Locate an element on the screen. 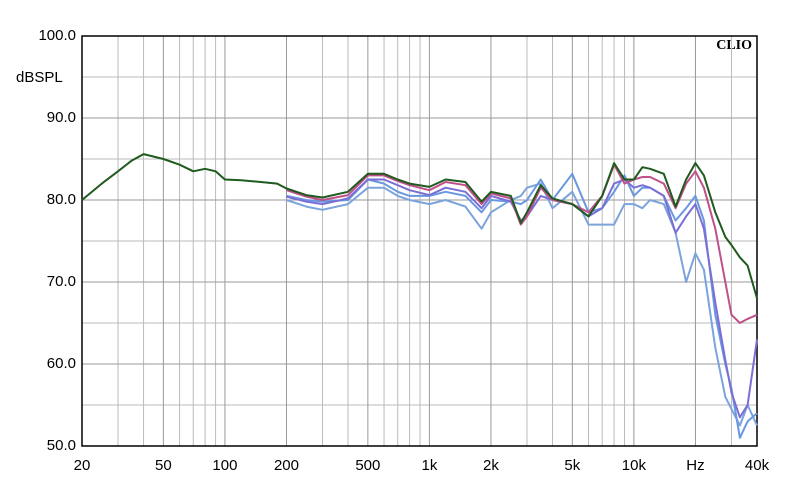 This screenshot has height=503, width=799. x-tick-label: 100 is located at coordinates (224, 465).